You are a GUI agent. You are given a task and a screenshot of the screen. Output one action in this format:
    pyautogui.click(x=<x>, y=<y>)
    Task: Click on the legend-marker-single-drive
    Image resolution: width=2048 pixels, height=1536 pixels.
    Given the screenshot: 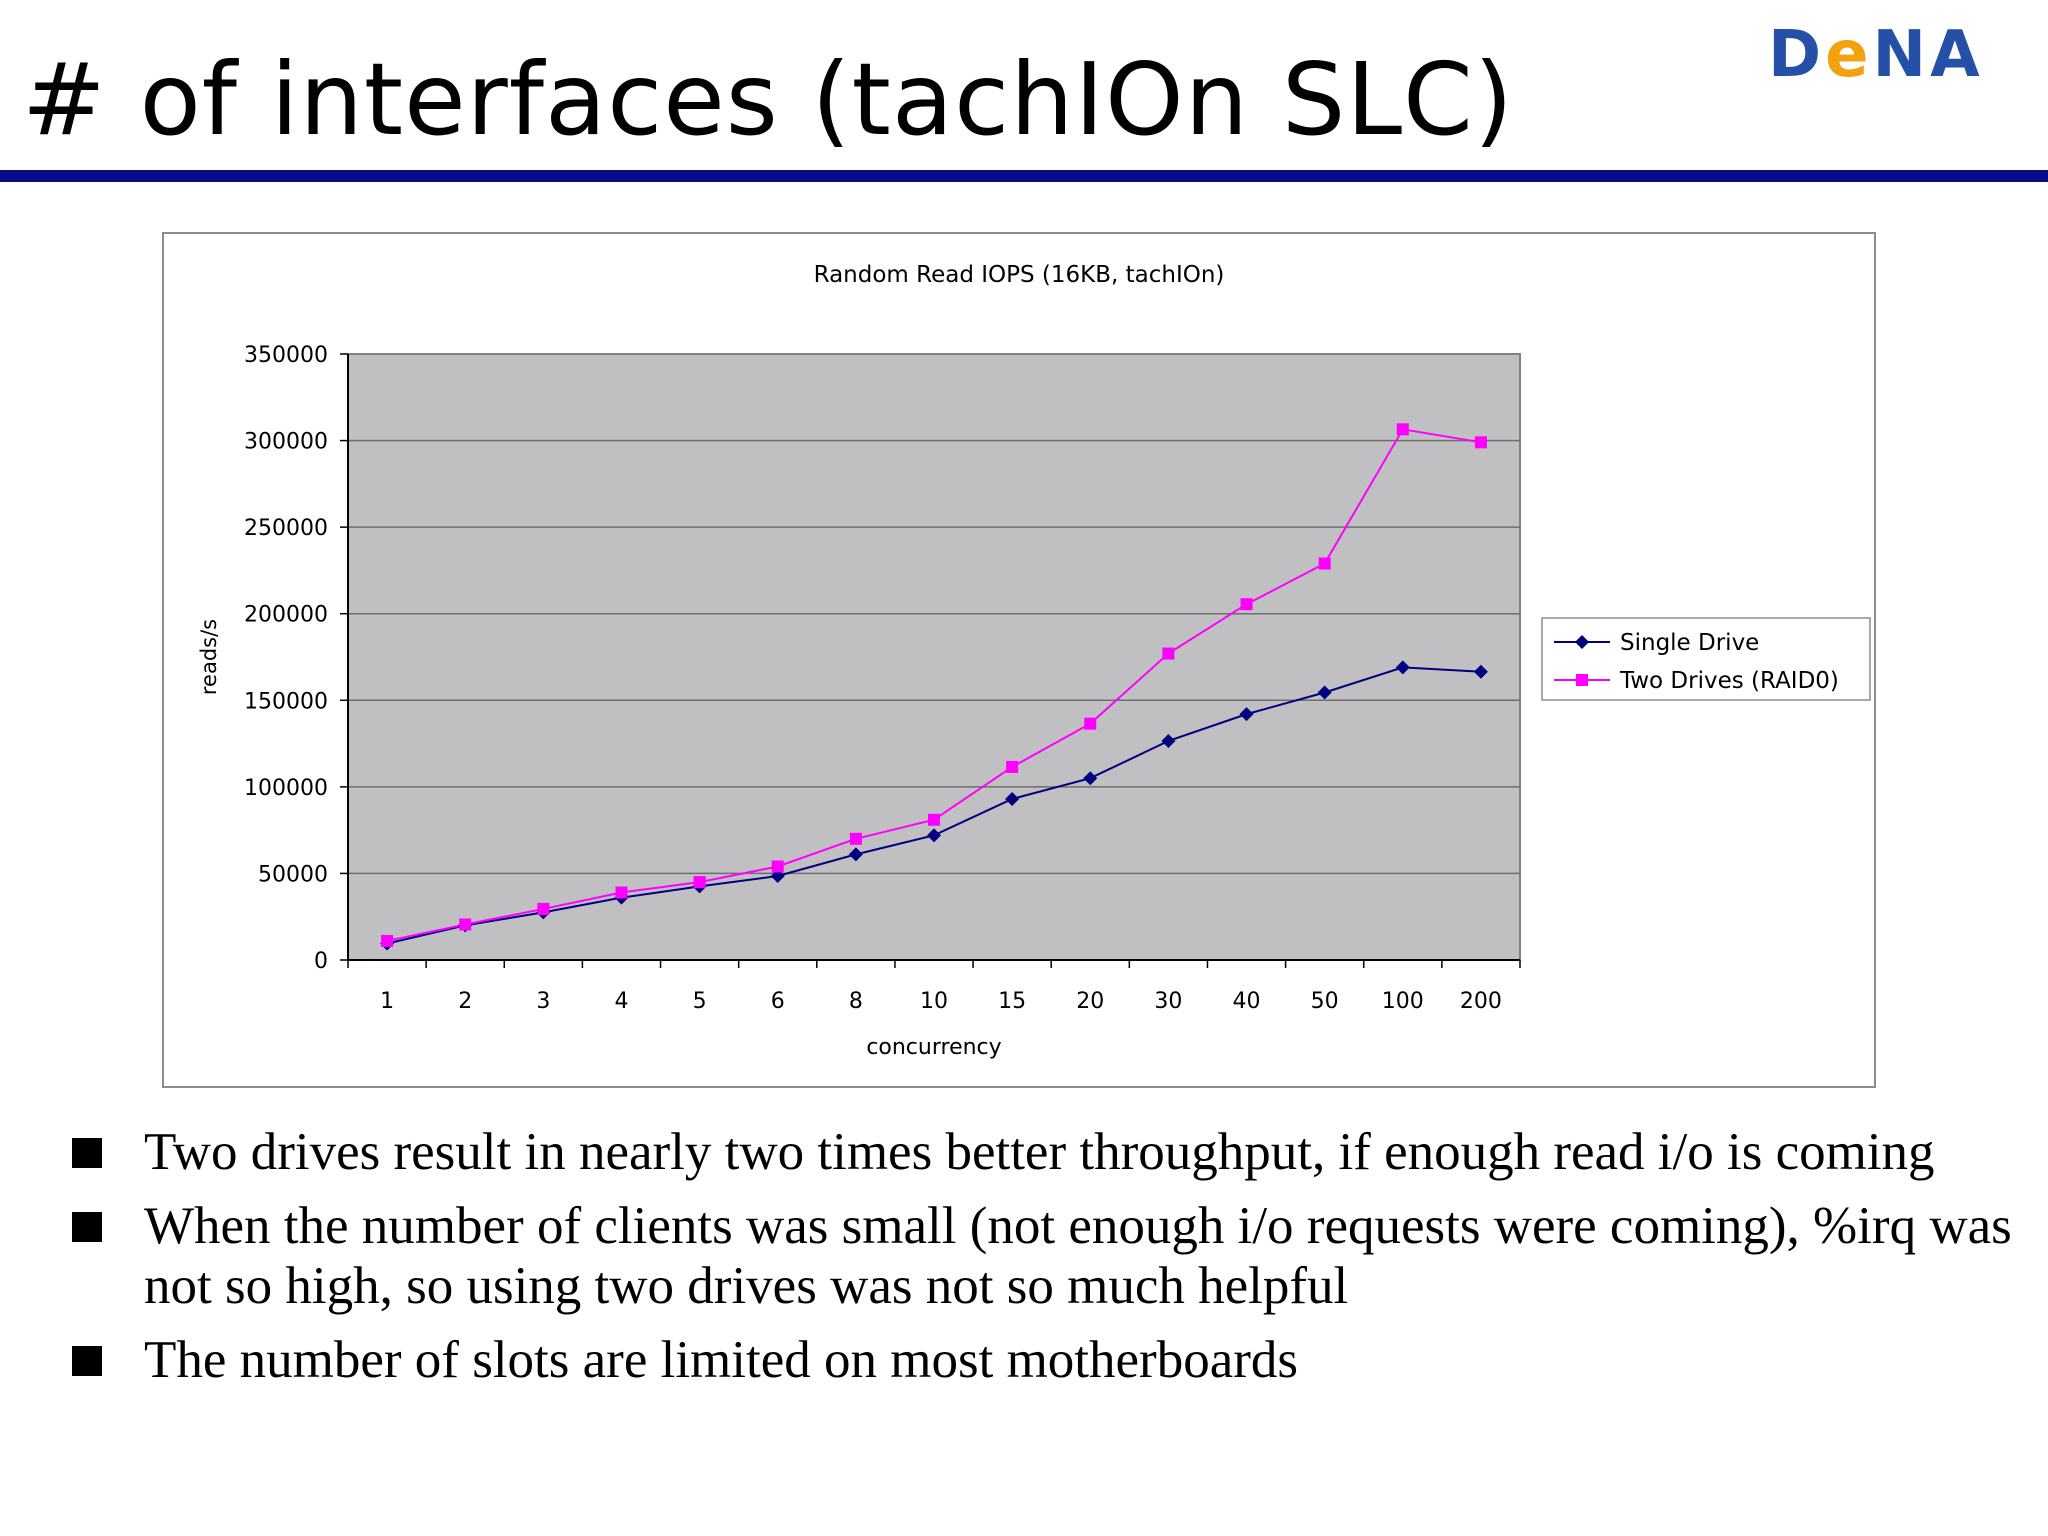 What is the action you would take?
    pyautogui.click(x=1582, y=642)
    